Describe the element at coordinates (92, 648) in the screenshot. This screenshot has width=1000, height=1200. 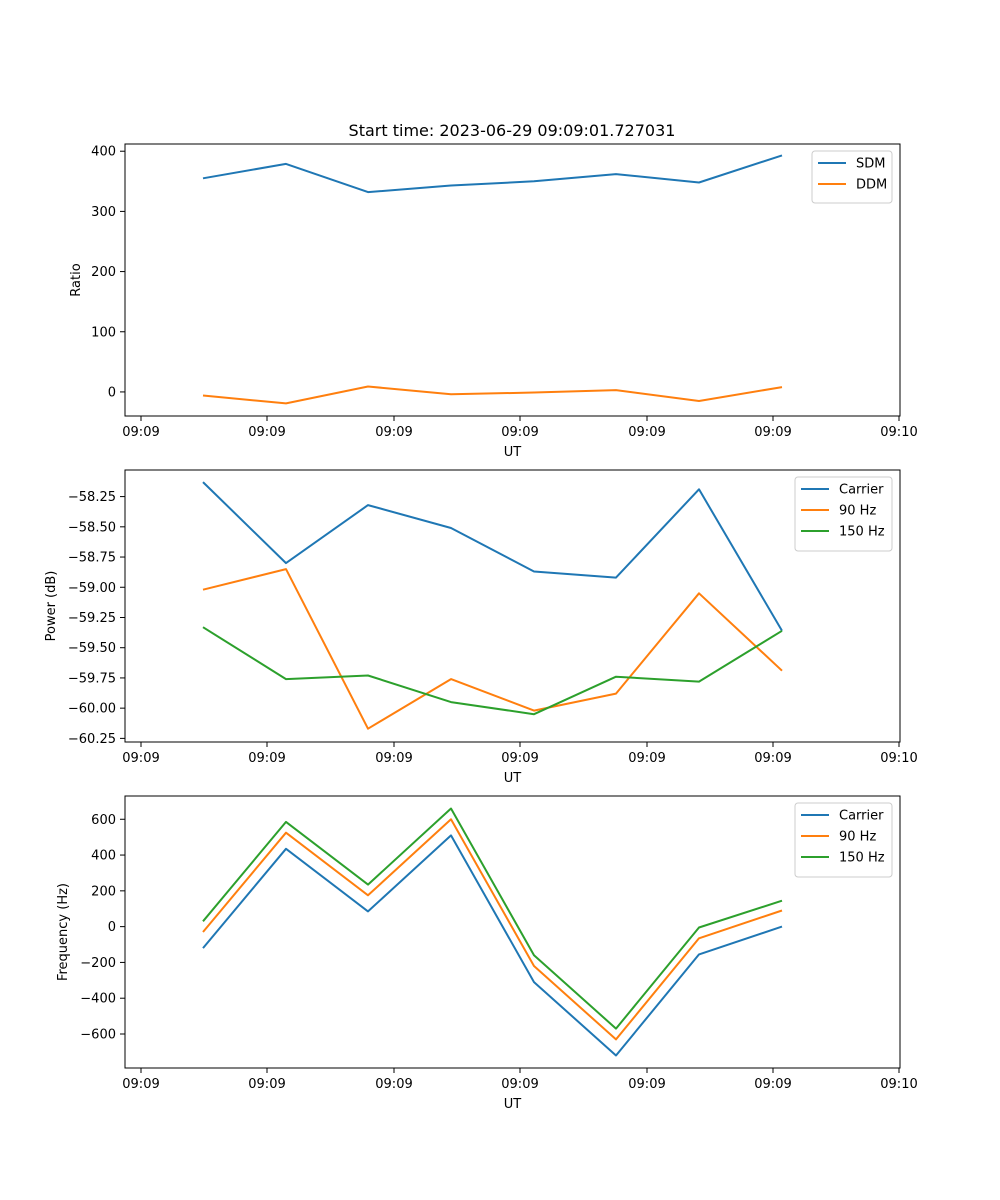
I see `y-tick-label: −59.50` at that location.